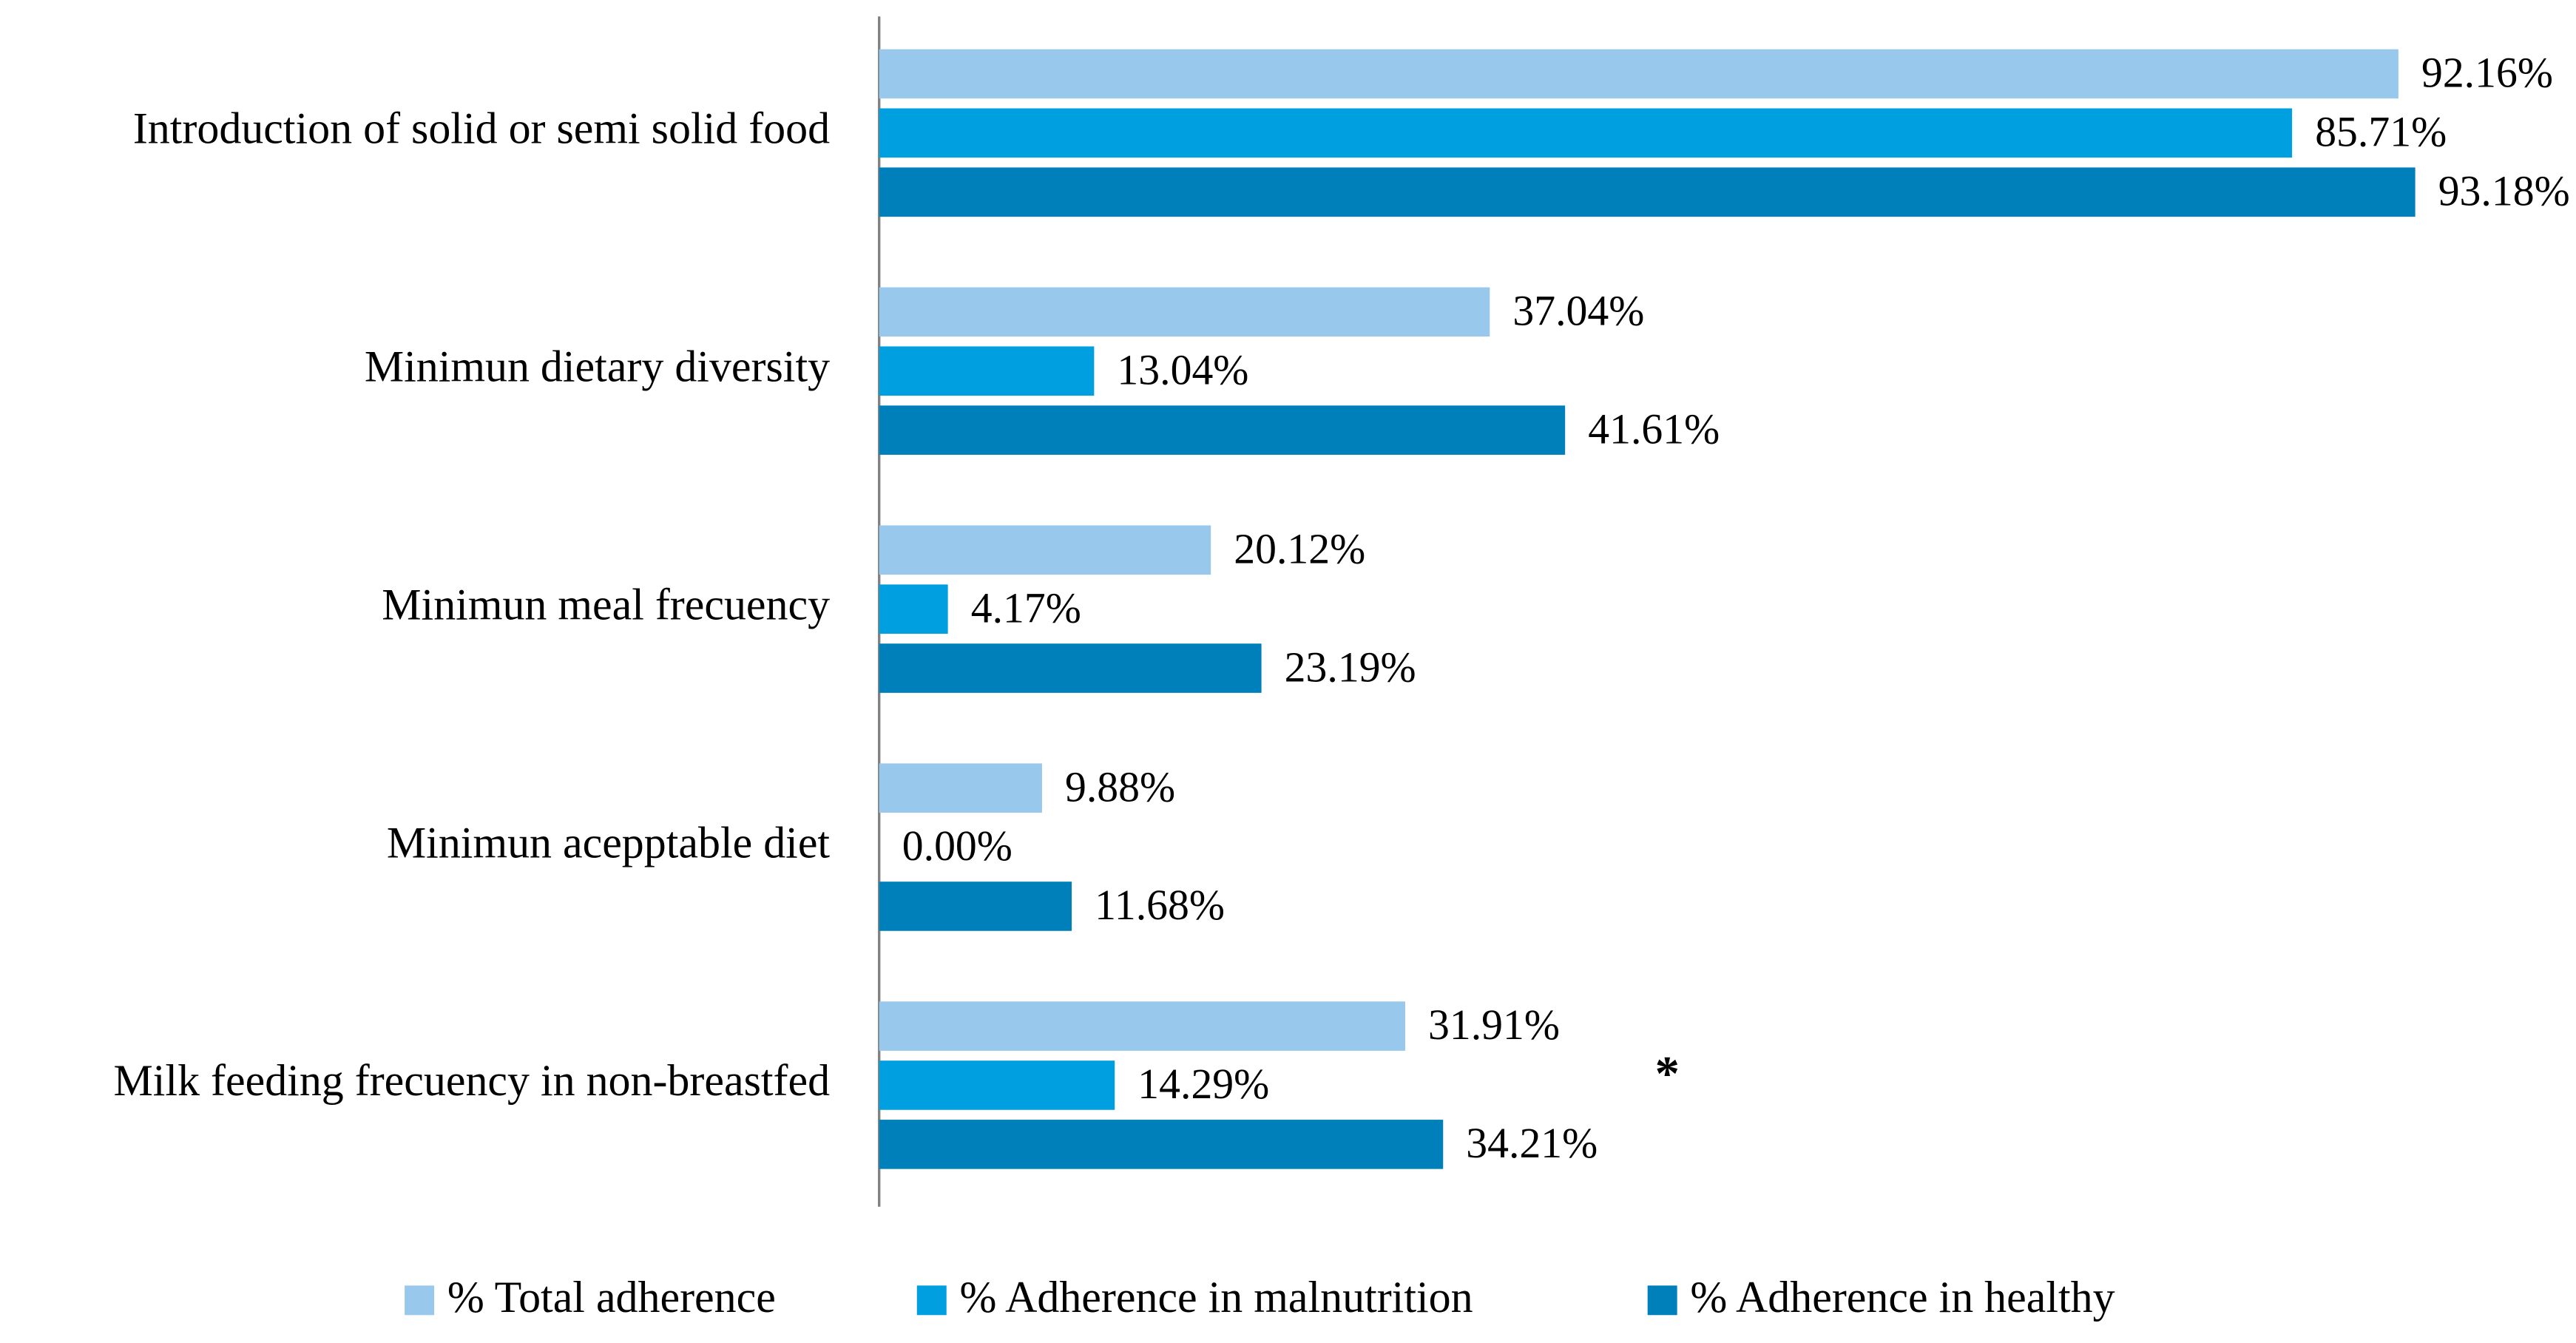 The image size is (2576, 1343). I want to click on value-label: 23.19%, so click(1350, 667).